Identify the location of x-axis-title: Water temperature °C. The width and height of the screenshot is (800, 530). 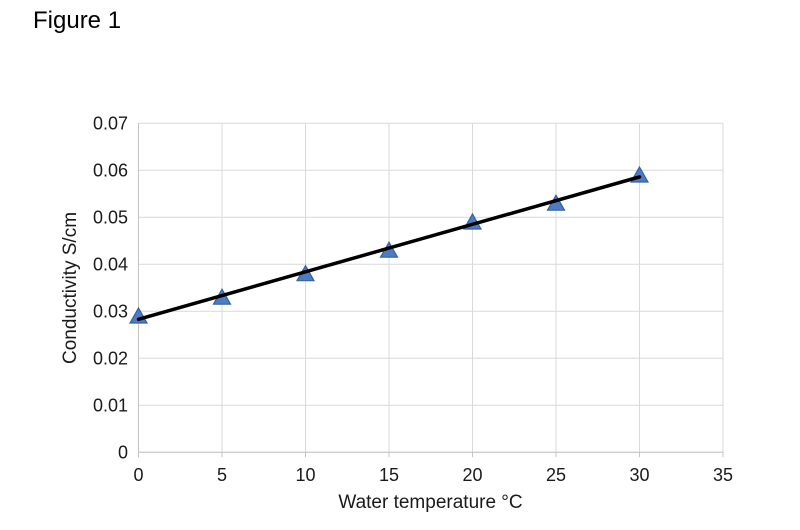
(430, 502).